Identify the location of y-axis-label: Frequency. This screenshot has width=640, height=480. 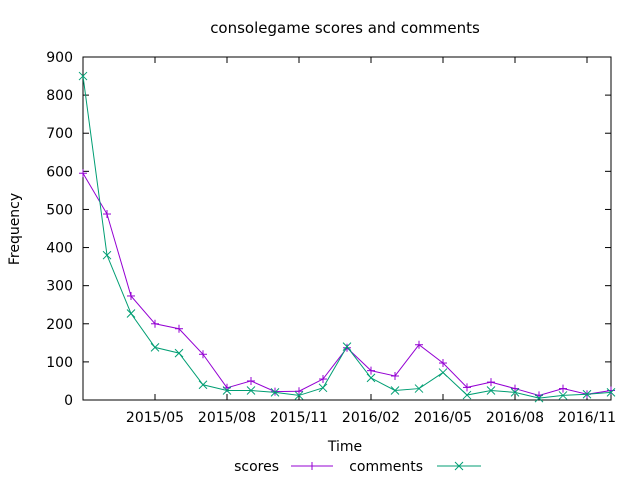
(15, 229).